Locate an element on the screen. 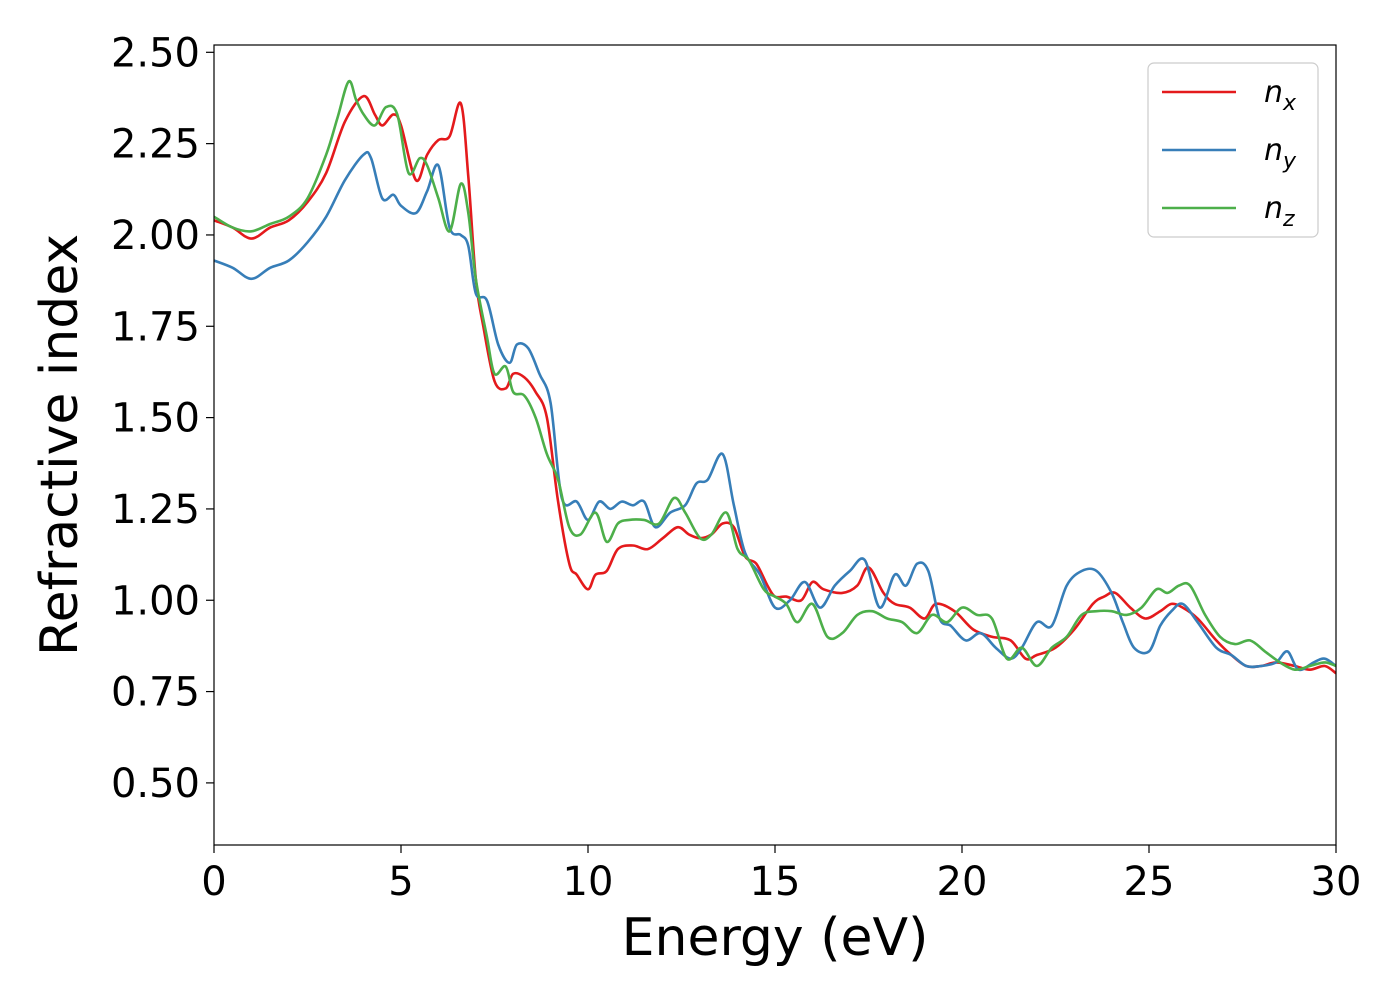  y-tick-label: 1.00 is located at coordinates (155, 601).